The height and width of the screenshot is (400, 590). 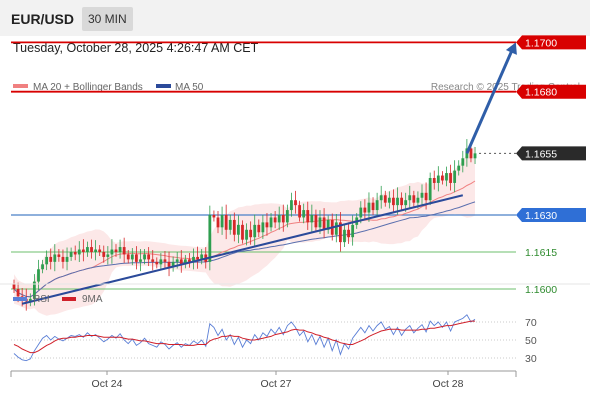 I want to click on level-tag-last-price, so click(x=551, y=153).